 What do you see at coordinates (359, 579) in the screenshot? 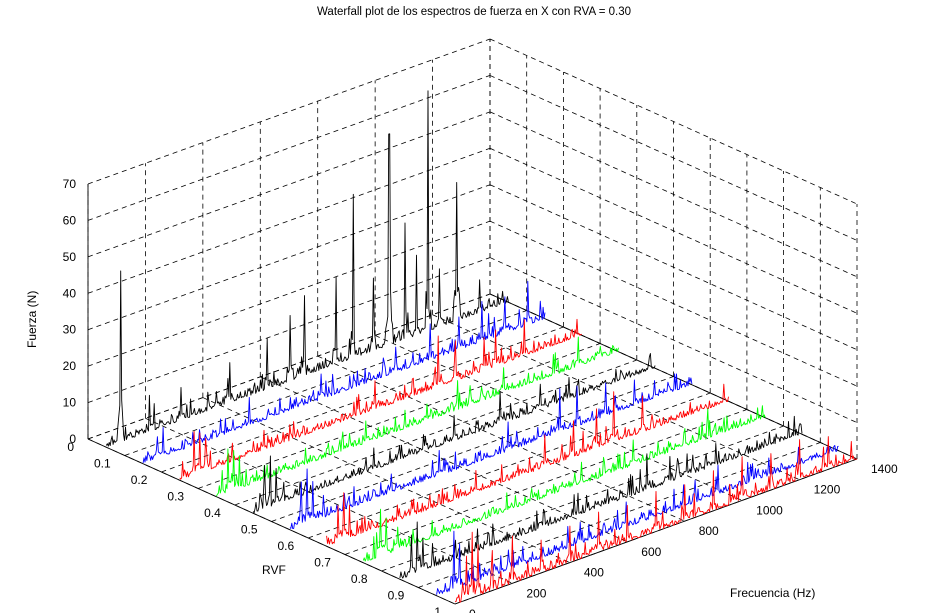
I see `y-tick-label: 0.8` at bounding box center [359, 579].